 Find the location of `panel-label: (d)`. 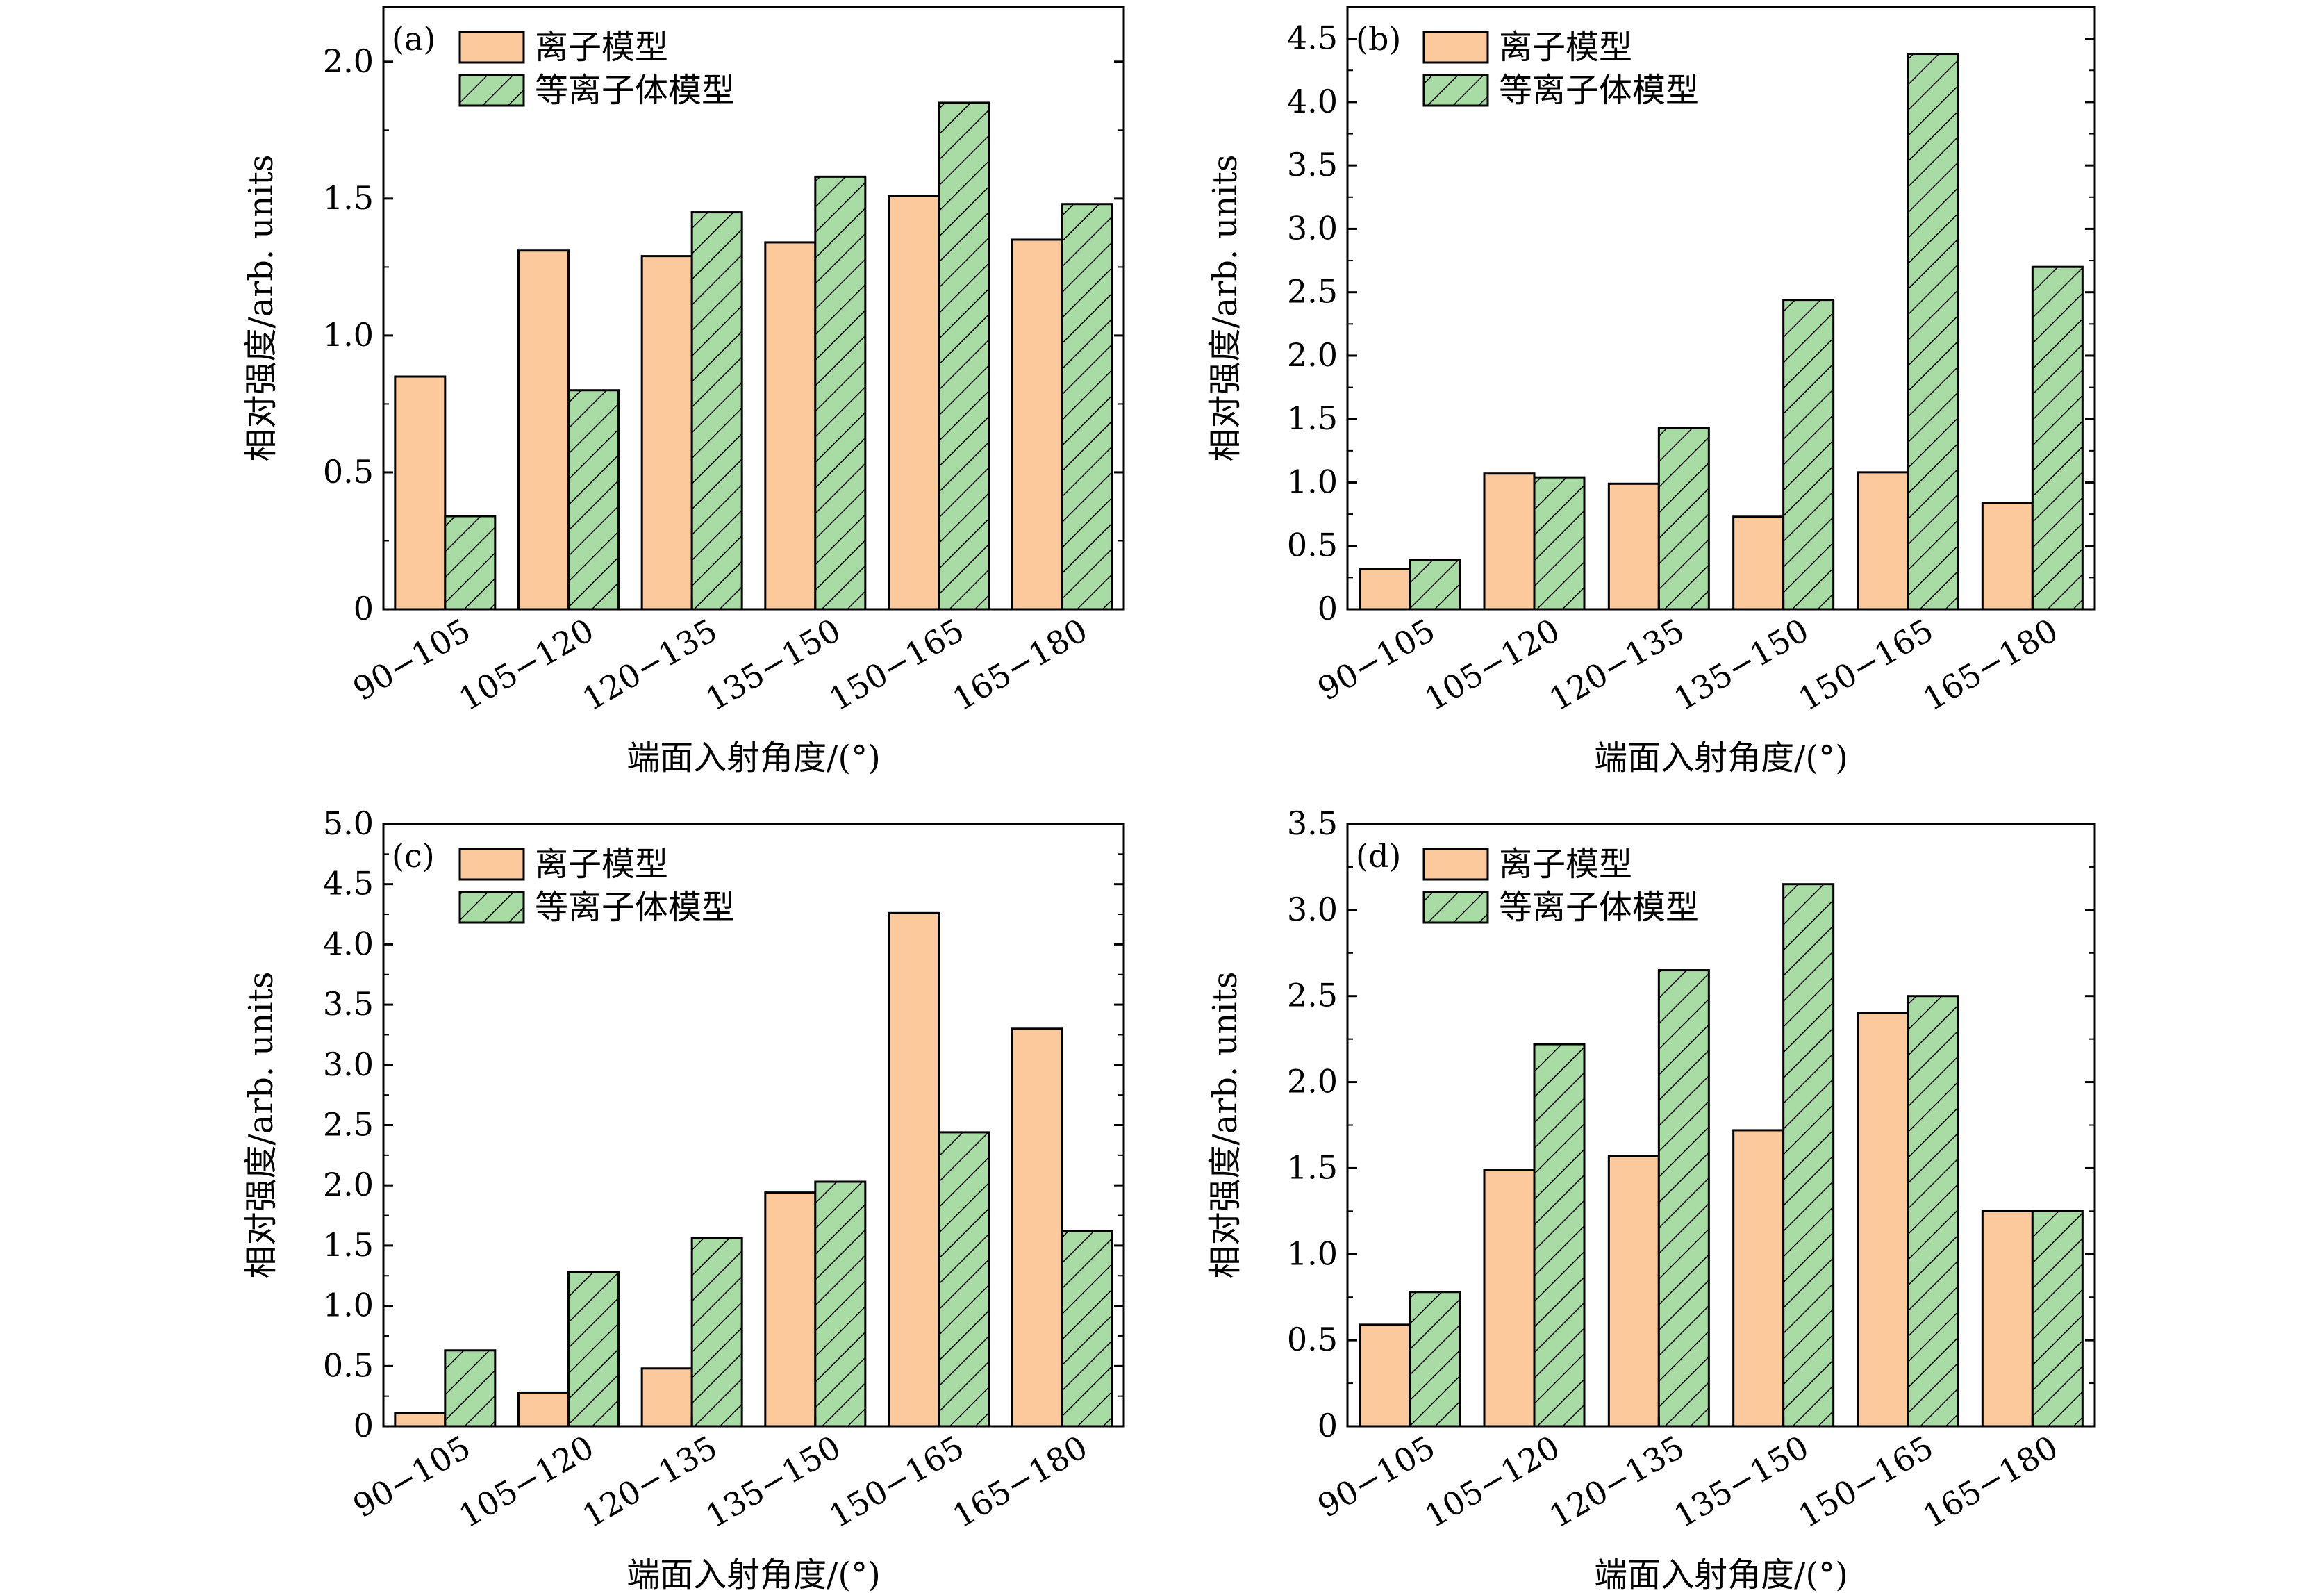

panel-label: (d) is located at coordinates (1378, 856).